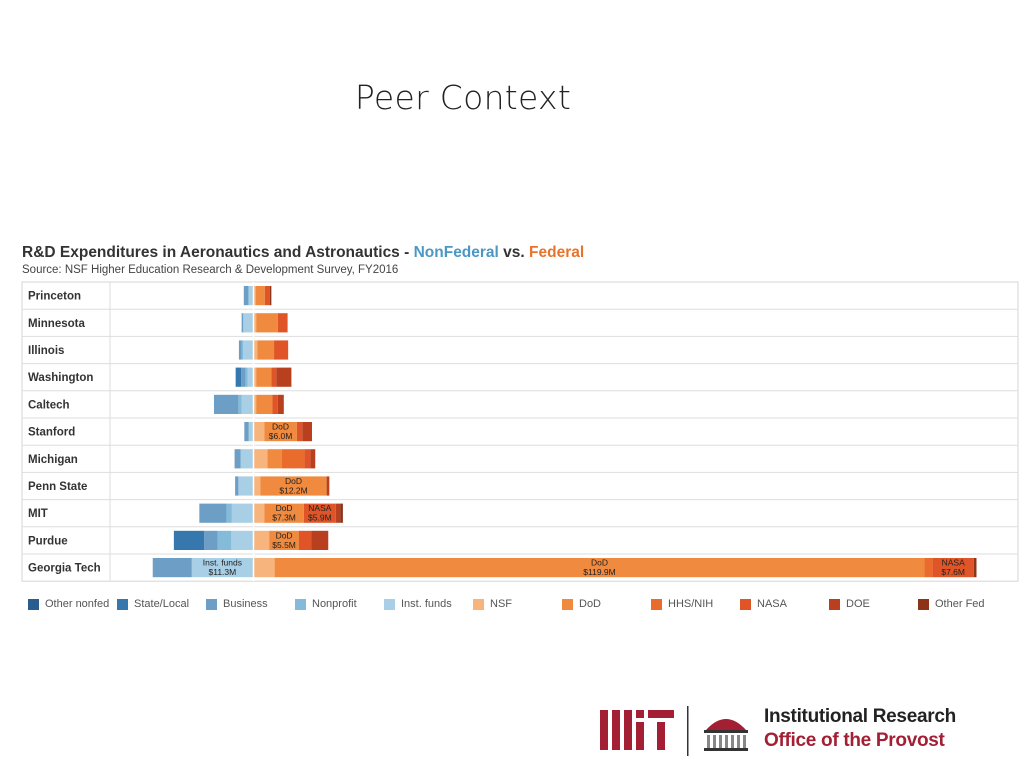 The height and width of the screenshot is (768, 1024). Describe the element at coordinates (282, 323) in the screenshot. I see `bar-minnesota-nasa` at that location.